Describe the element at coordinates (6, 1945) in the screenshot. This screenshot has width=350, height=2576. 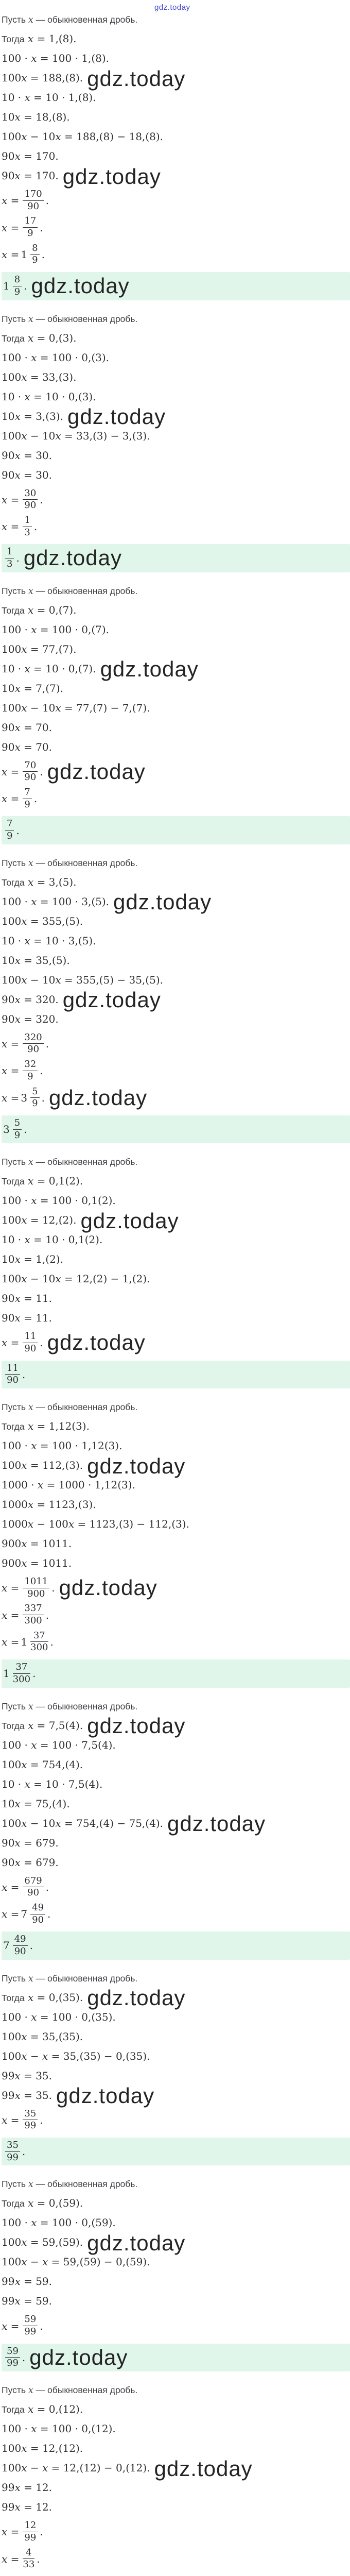
I see `answer-whole: 7` at that location.